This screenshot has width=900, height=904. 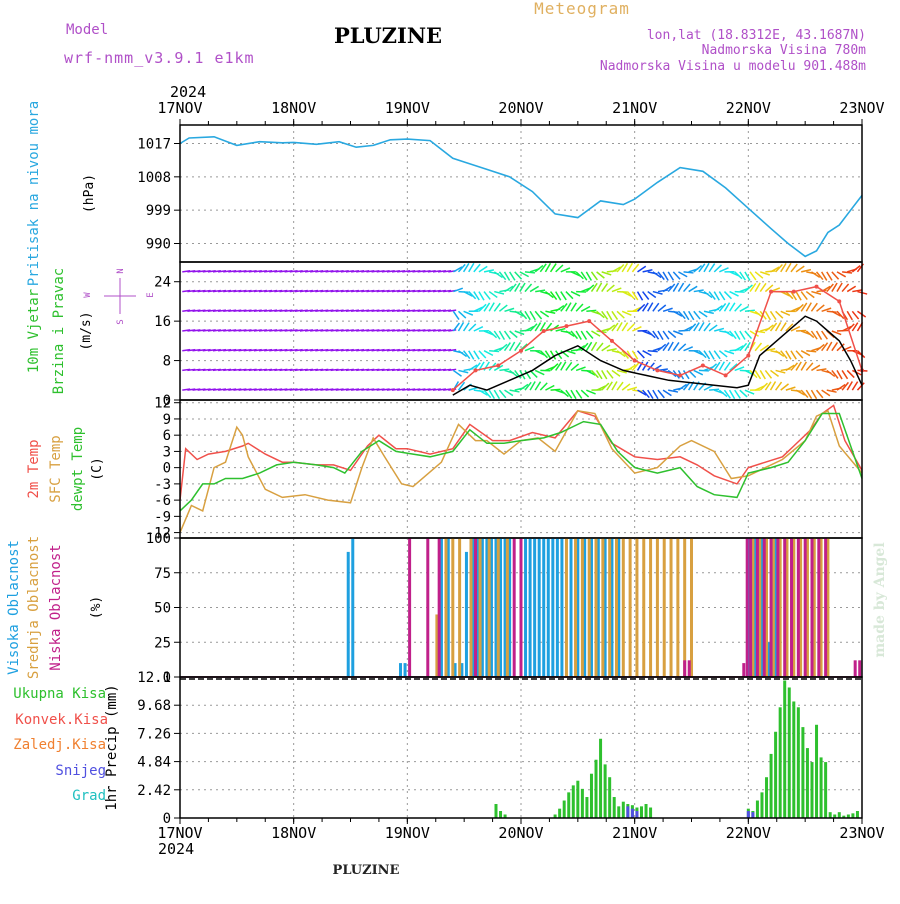 I want to click on y-tick-label: 12, so click(x=162, y=404).